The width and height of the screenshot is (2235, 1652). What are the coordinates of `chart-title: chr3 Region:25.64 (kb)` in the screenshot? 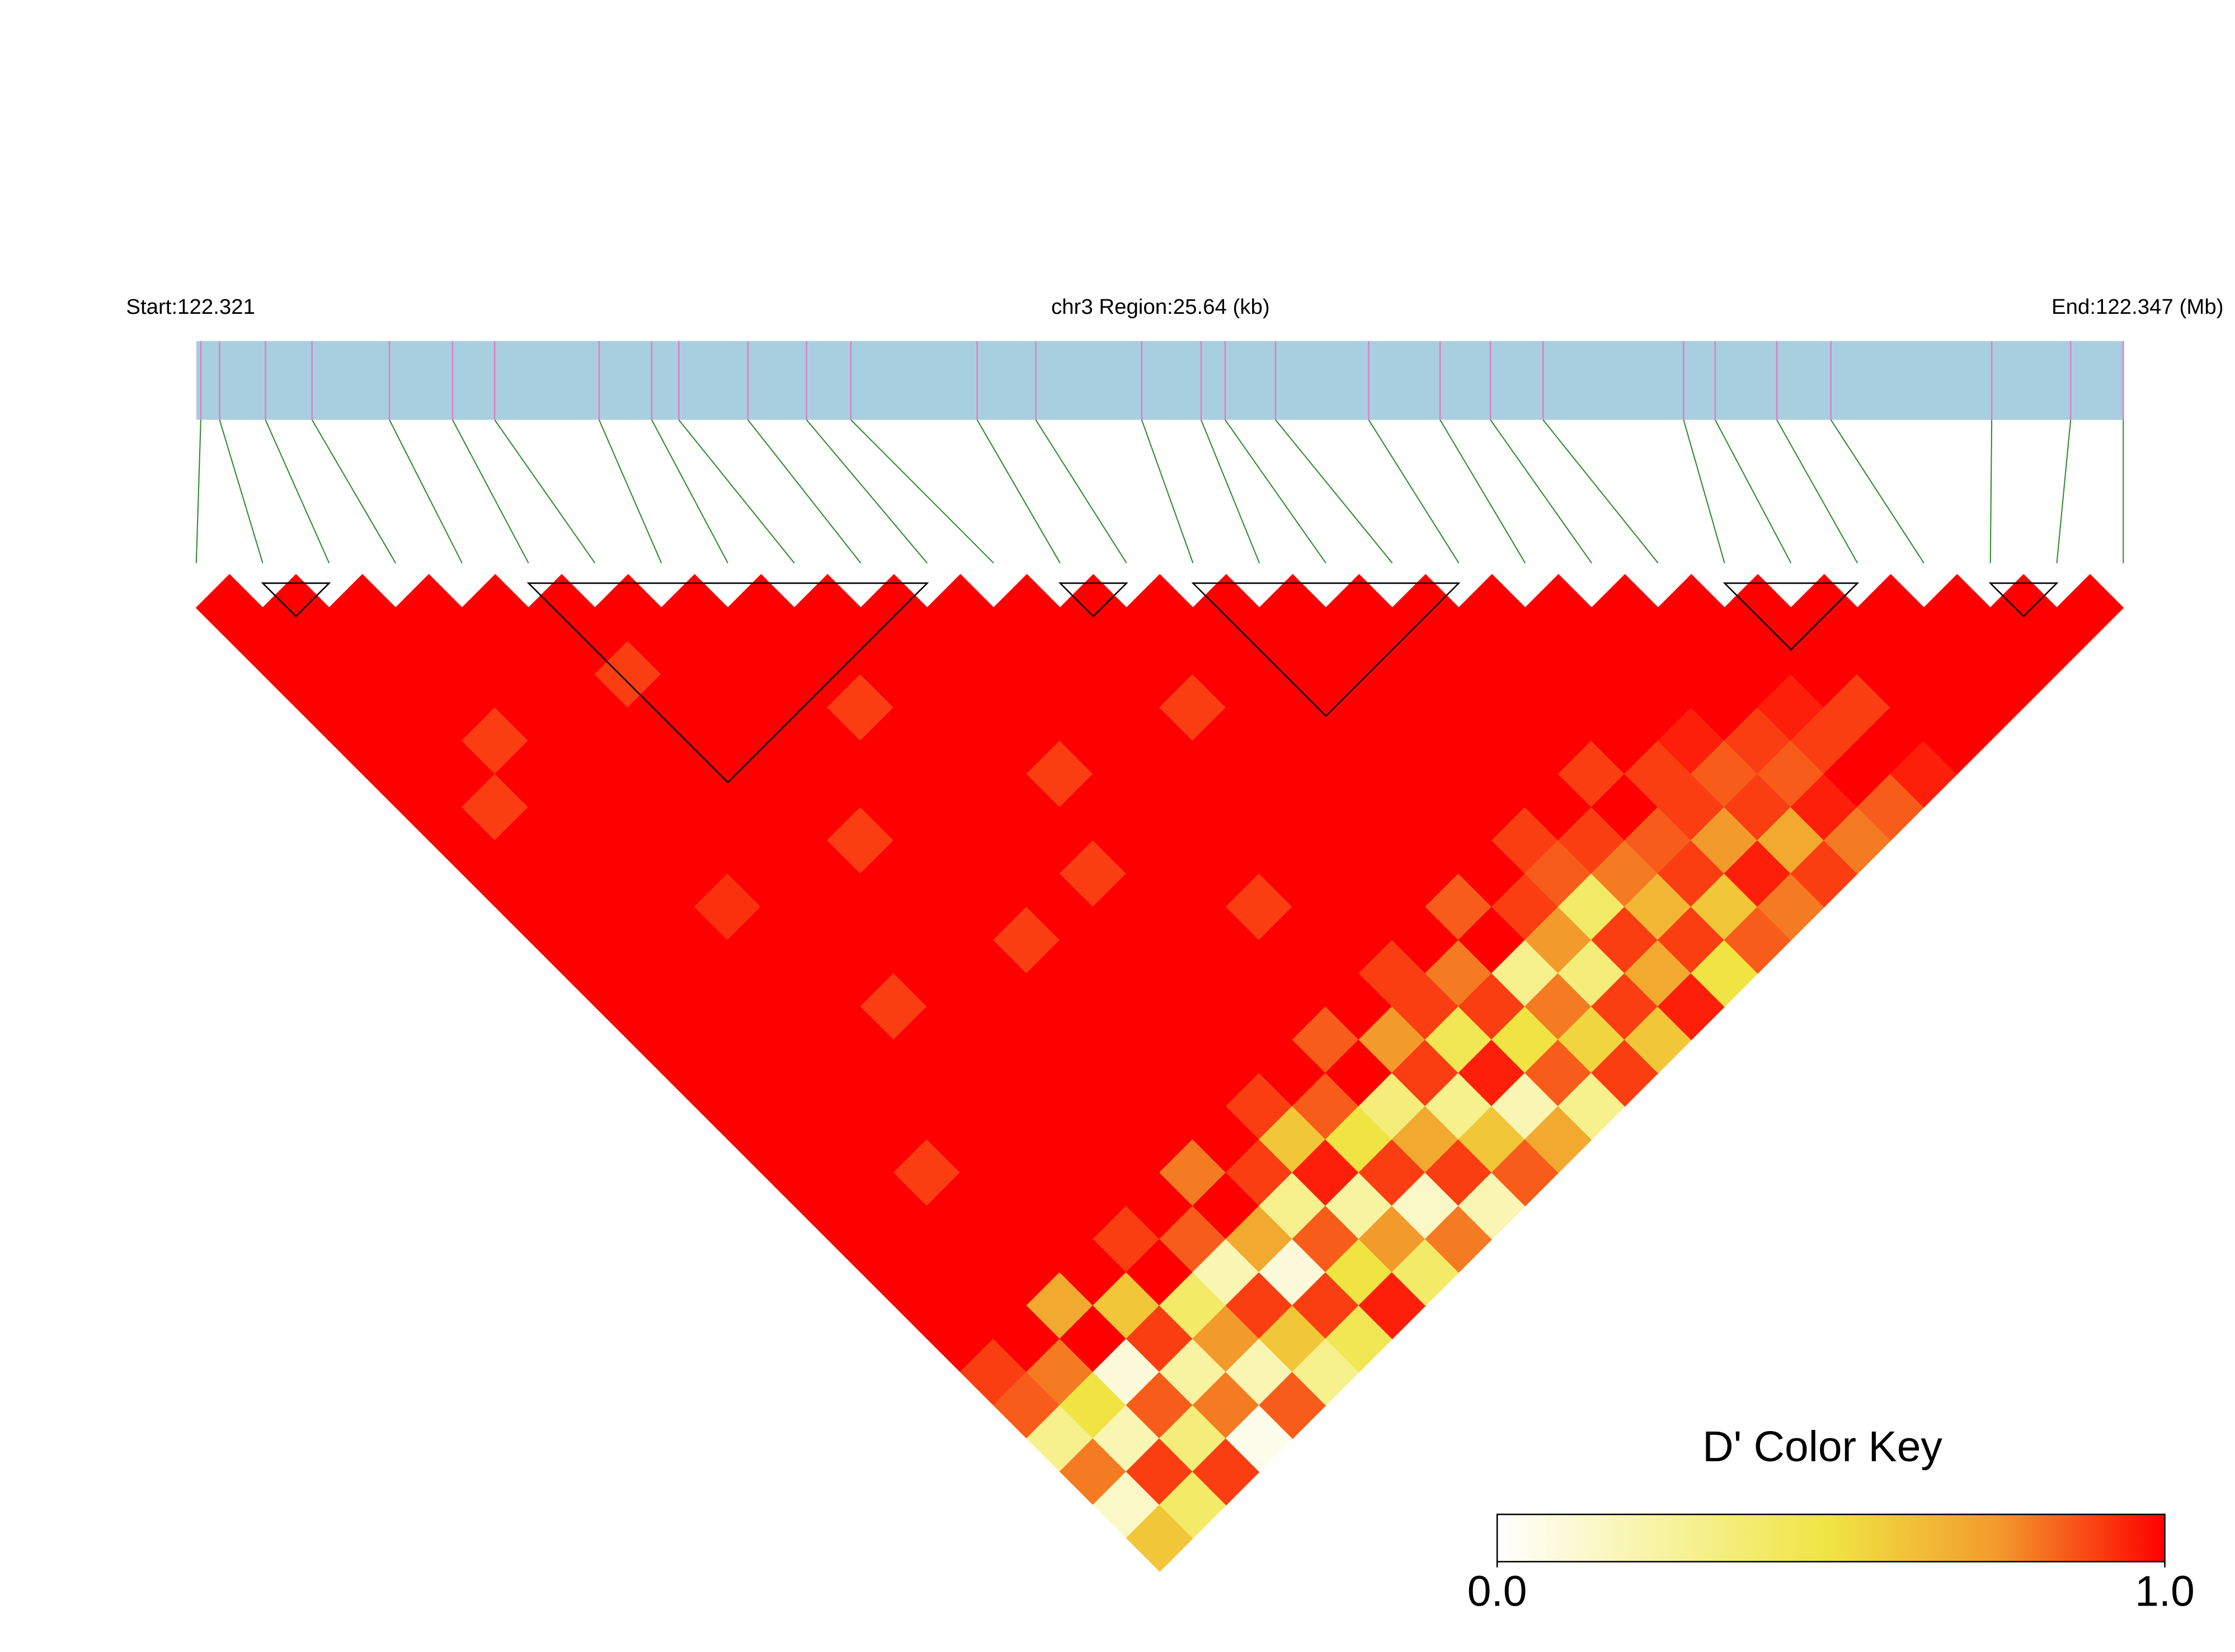 It's located at (1160, 307).